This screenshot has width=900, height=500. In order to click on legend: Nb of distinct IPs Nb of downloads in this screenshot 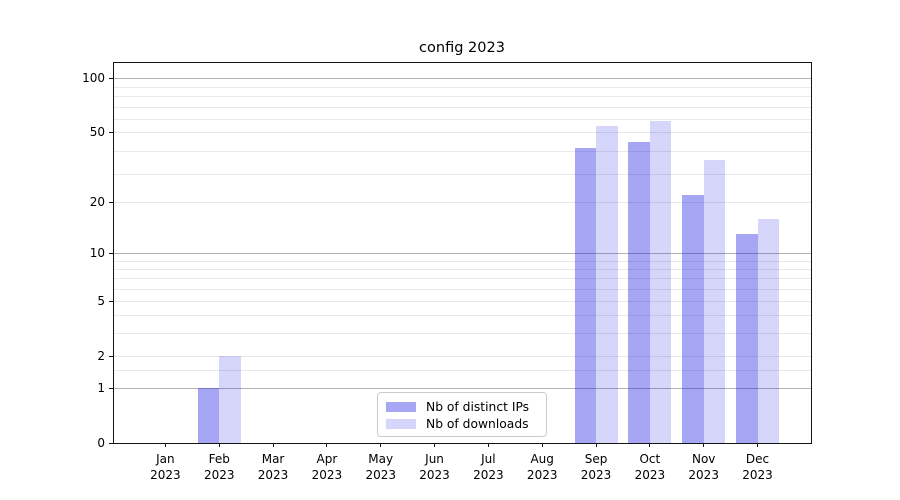, I will do `click(462, 414)`.